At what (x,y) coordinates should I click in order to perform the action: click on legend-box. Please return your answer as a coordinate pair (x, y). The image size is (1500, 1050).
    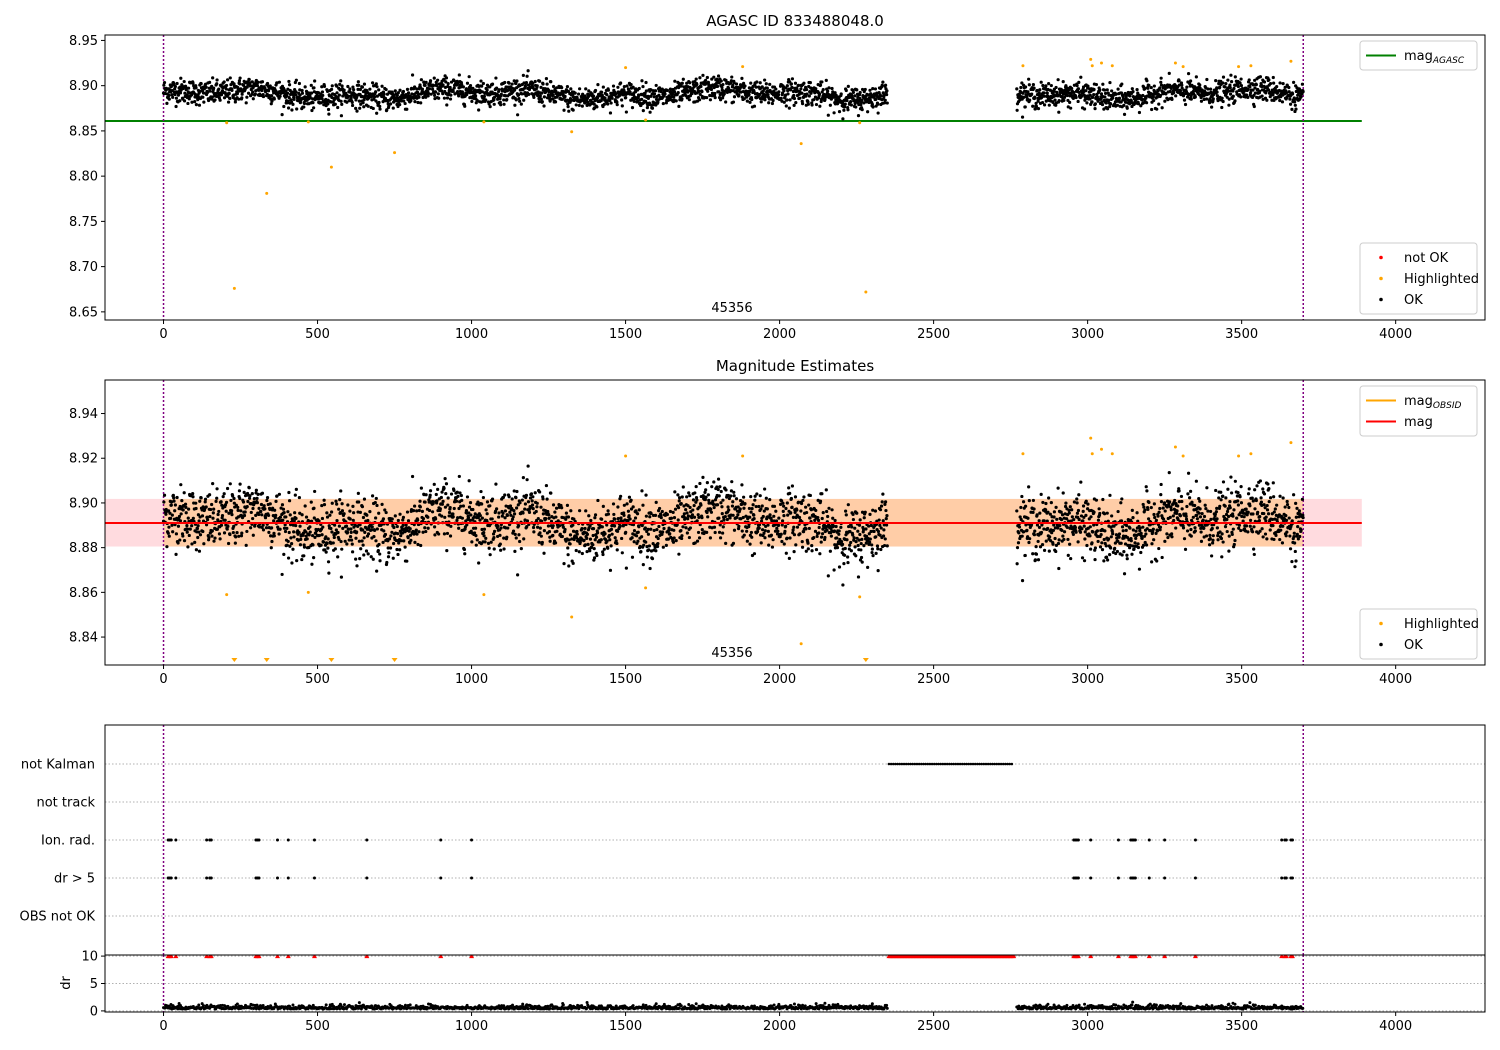
    Looking at the image, I should click on (1418, 278).